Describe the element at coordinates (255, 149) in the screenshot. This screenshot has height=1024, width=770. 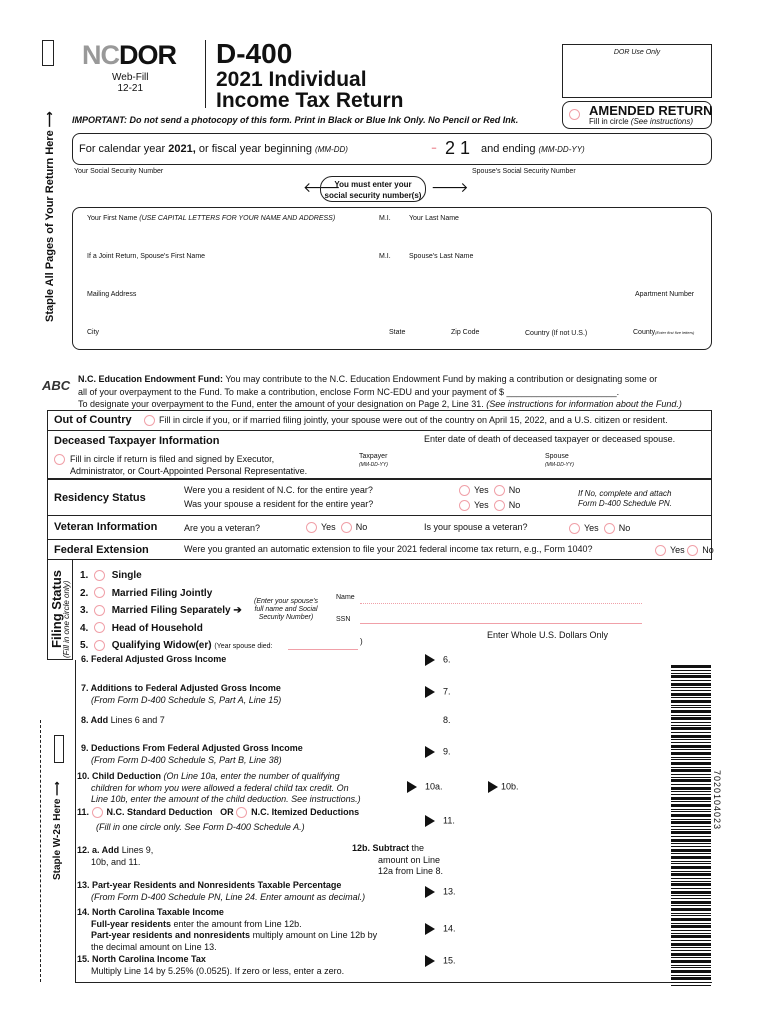
I see `period-suffix: or fiscal year beginning` at that location.